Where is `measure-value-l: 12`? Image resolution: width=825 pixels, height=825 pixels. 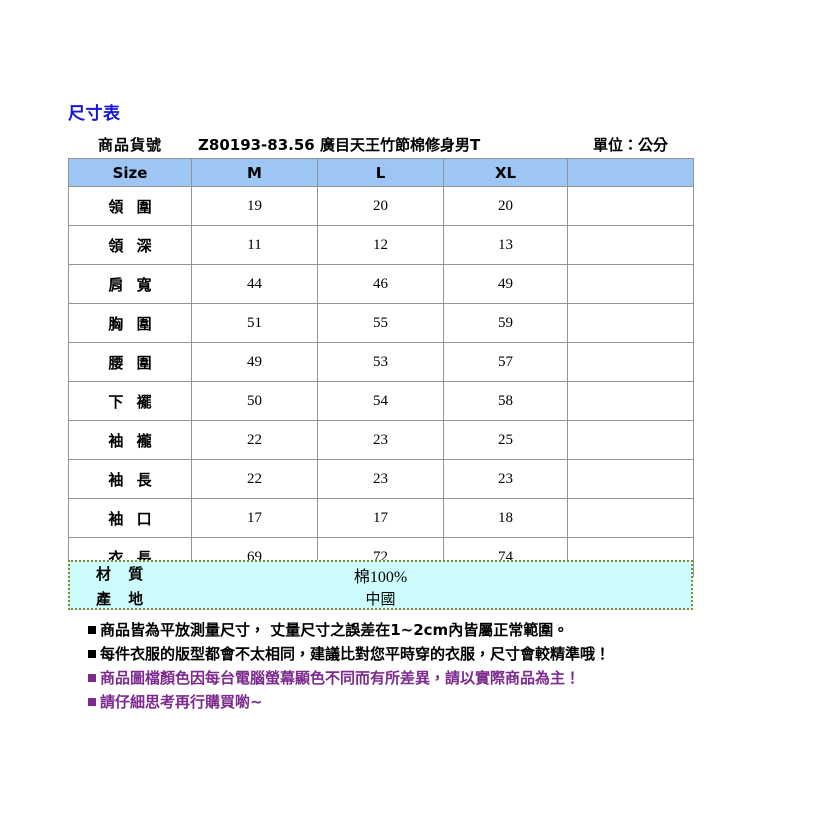 measure-value-l: 12 is located at coordinates (380, 245).